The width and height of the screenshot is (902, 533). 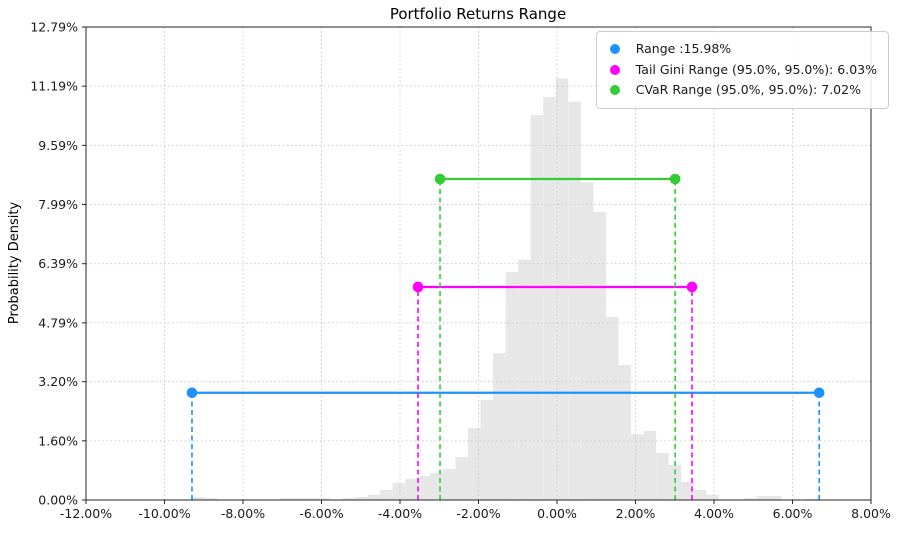 What do you see at coordinates (321, 513) in the screenshot?
I see `x-tick-label: -6.00%` at bounding box center [321, 513].